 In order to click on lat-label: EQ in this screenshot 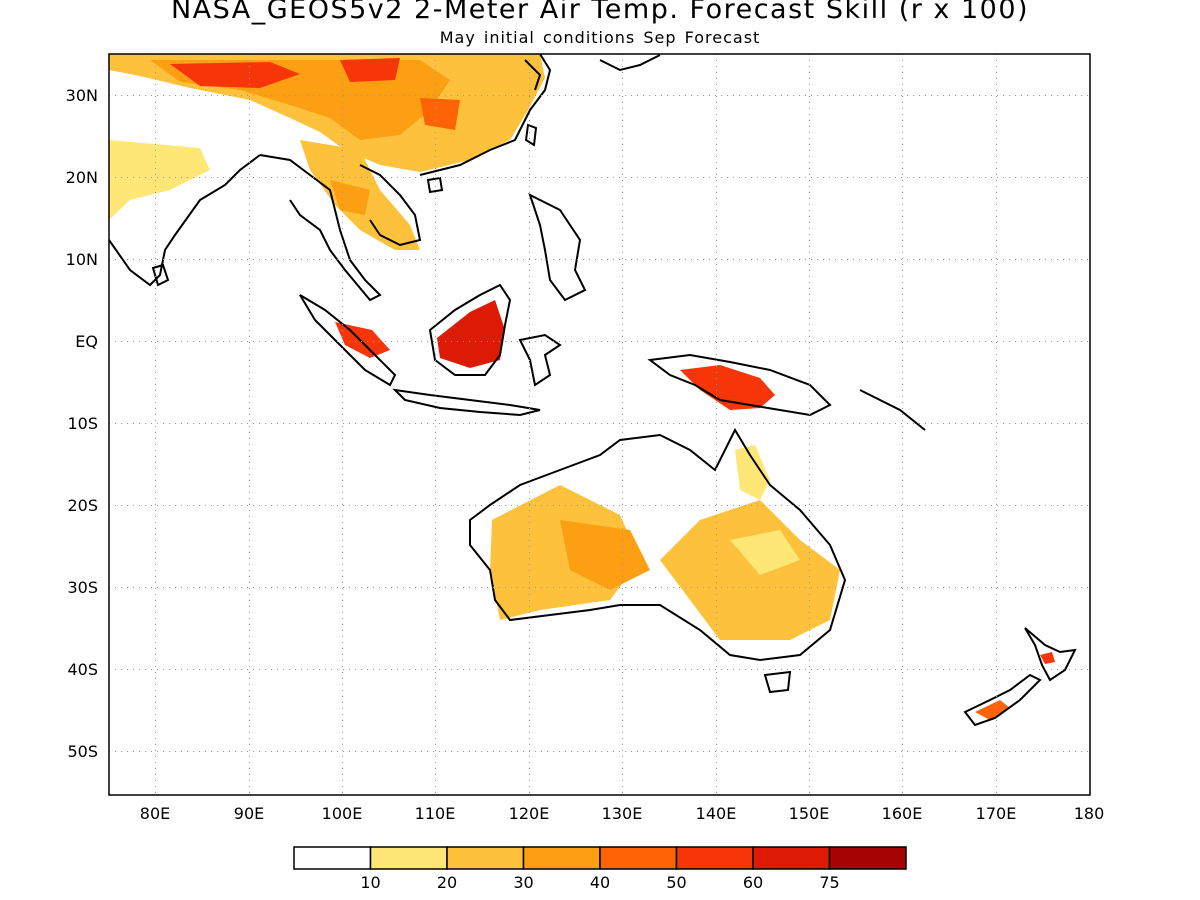, I will do `click(86, 341)`.